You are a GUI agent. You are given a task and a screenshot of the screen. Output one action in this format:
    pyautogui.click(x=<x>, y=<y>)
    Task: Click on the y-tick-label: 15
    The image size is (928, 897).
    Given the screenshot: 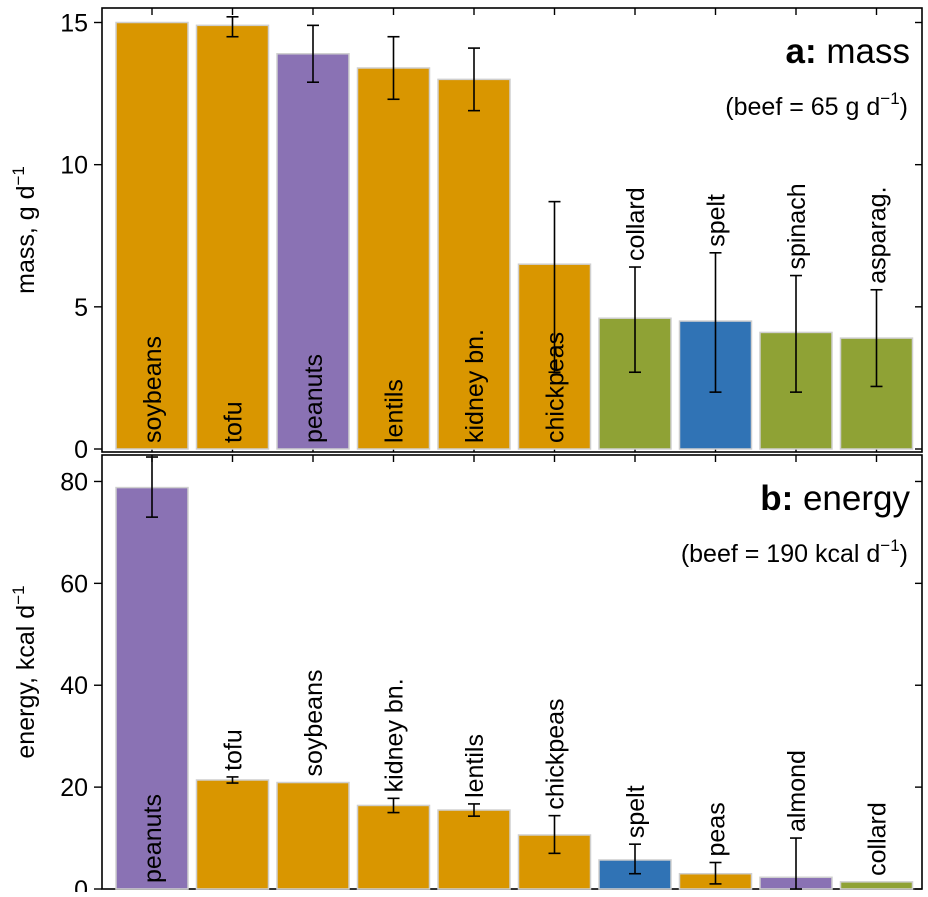 What is the action you would take?
    pyautogui.click(x=74, y=24)
    